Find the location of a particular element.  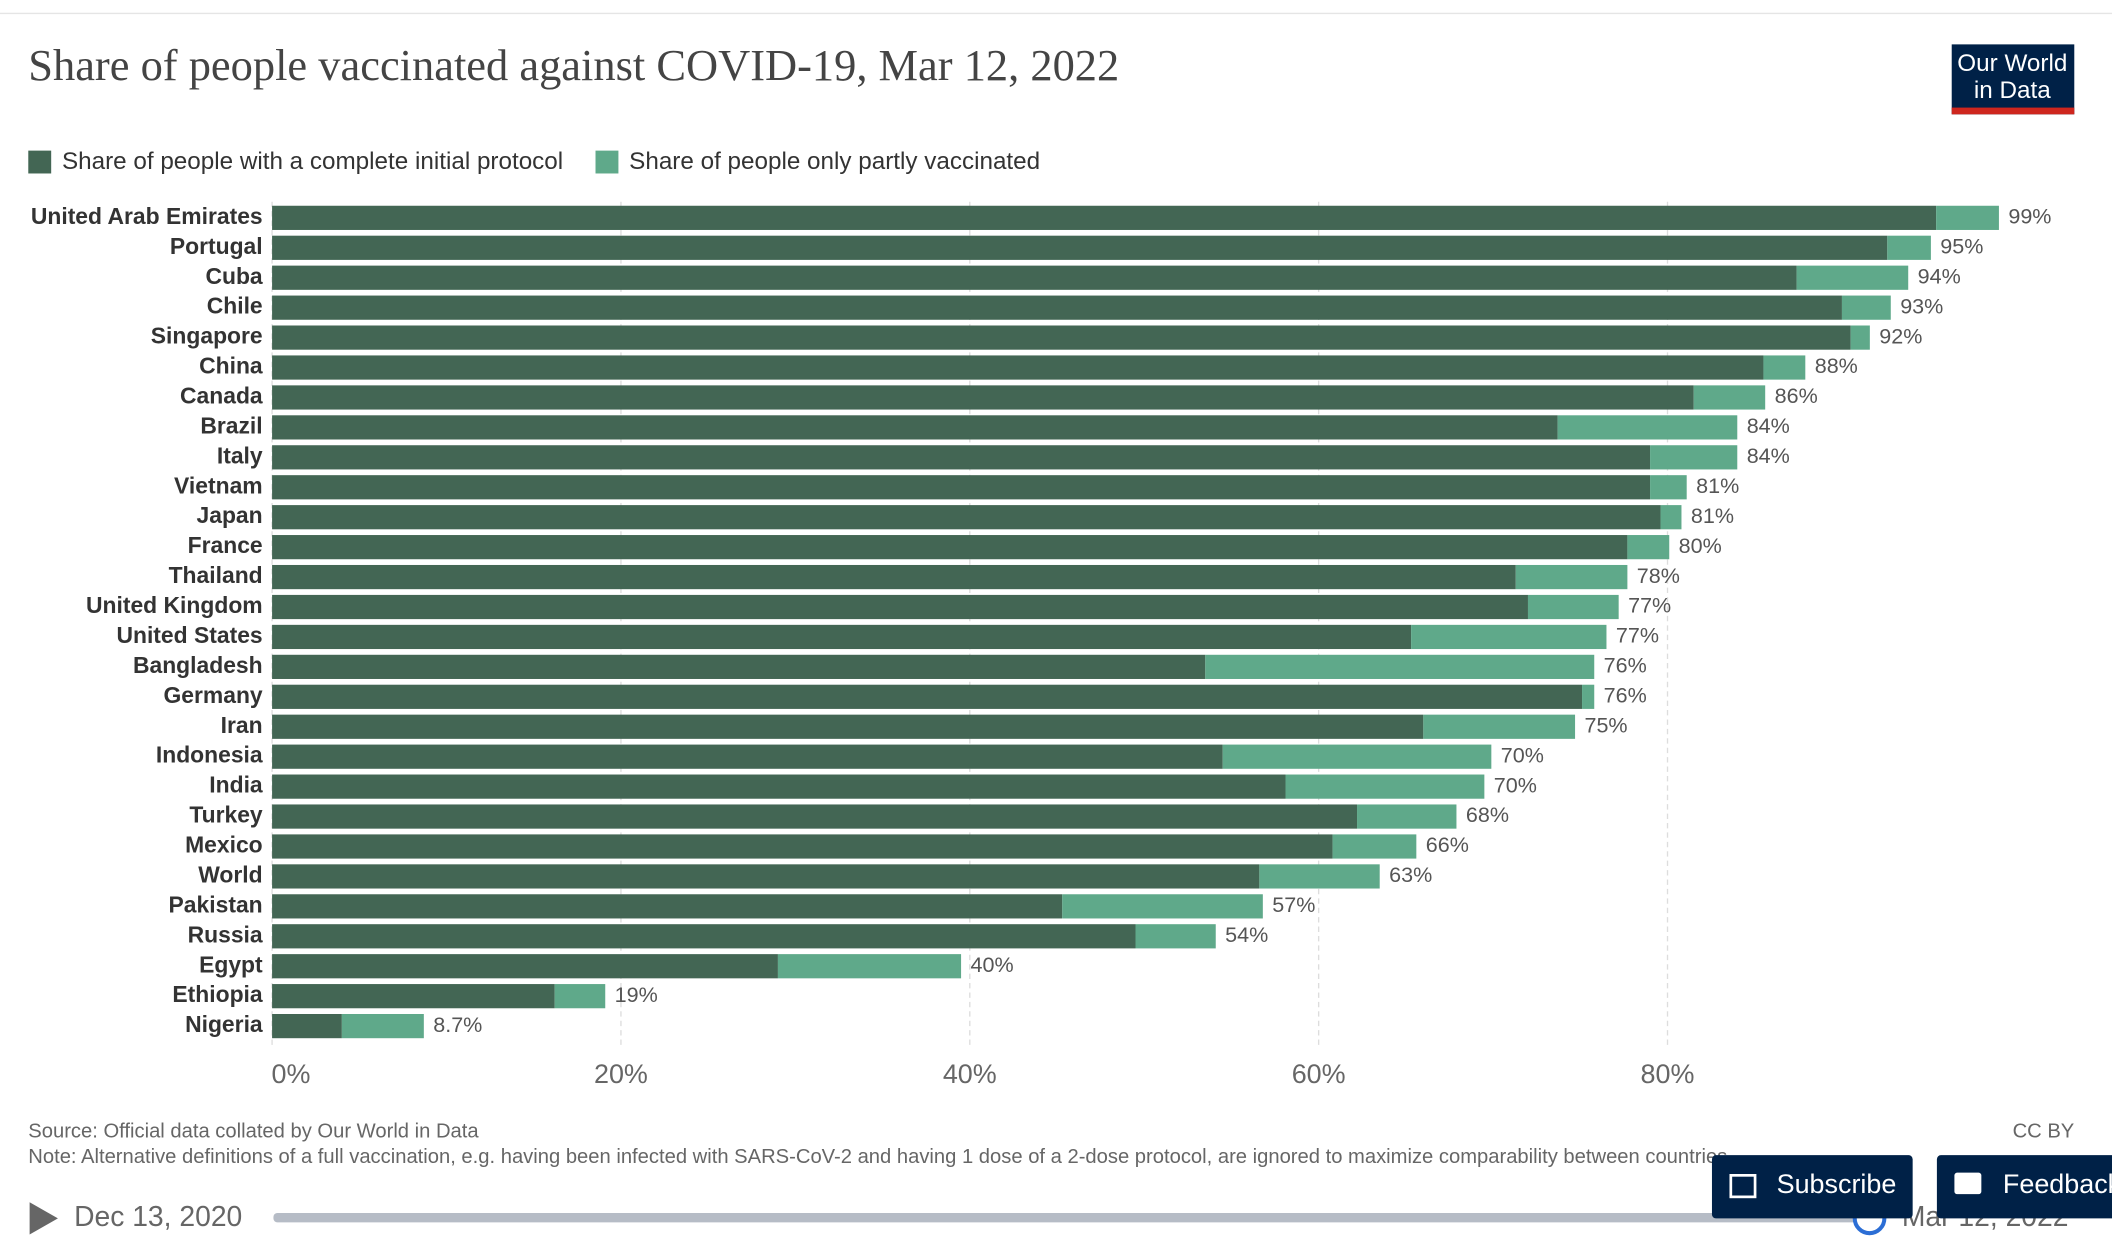

play-button is located at coordinates (43, 1218).